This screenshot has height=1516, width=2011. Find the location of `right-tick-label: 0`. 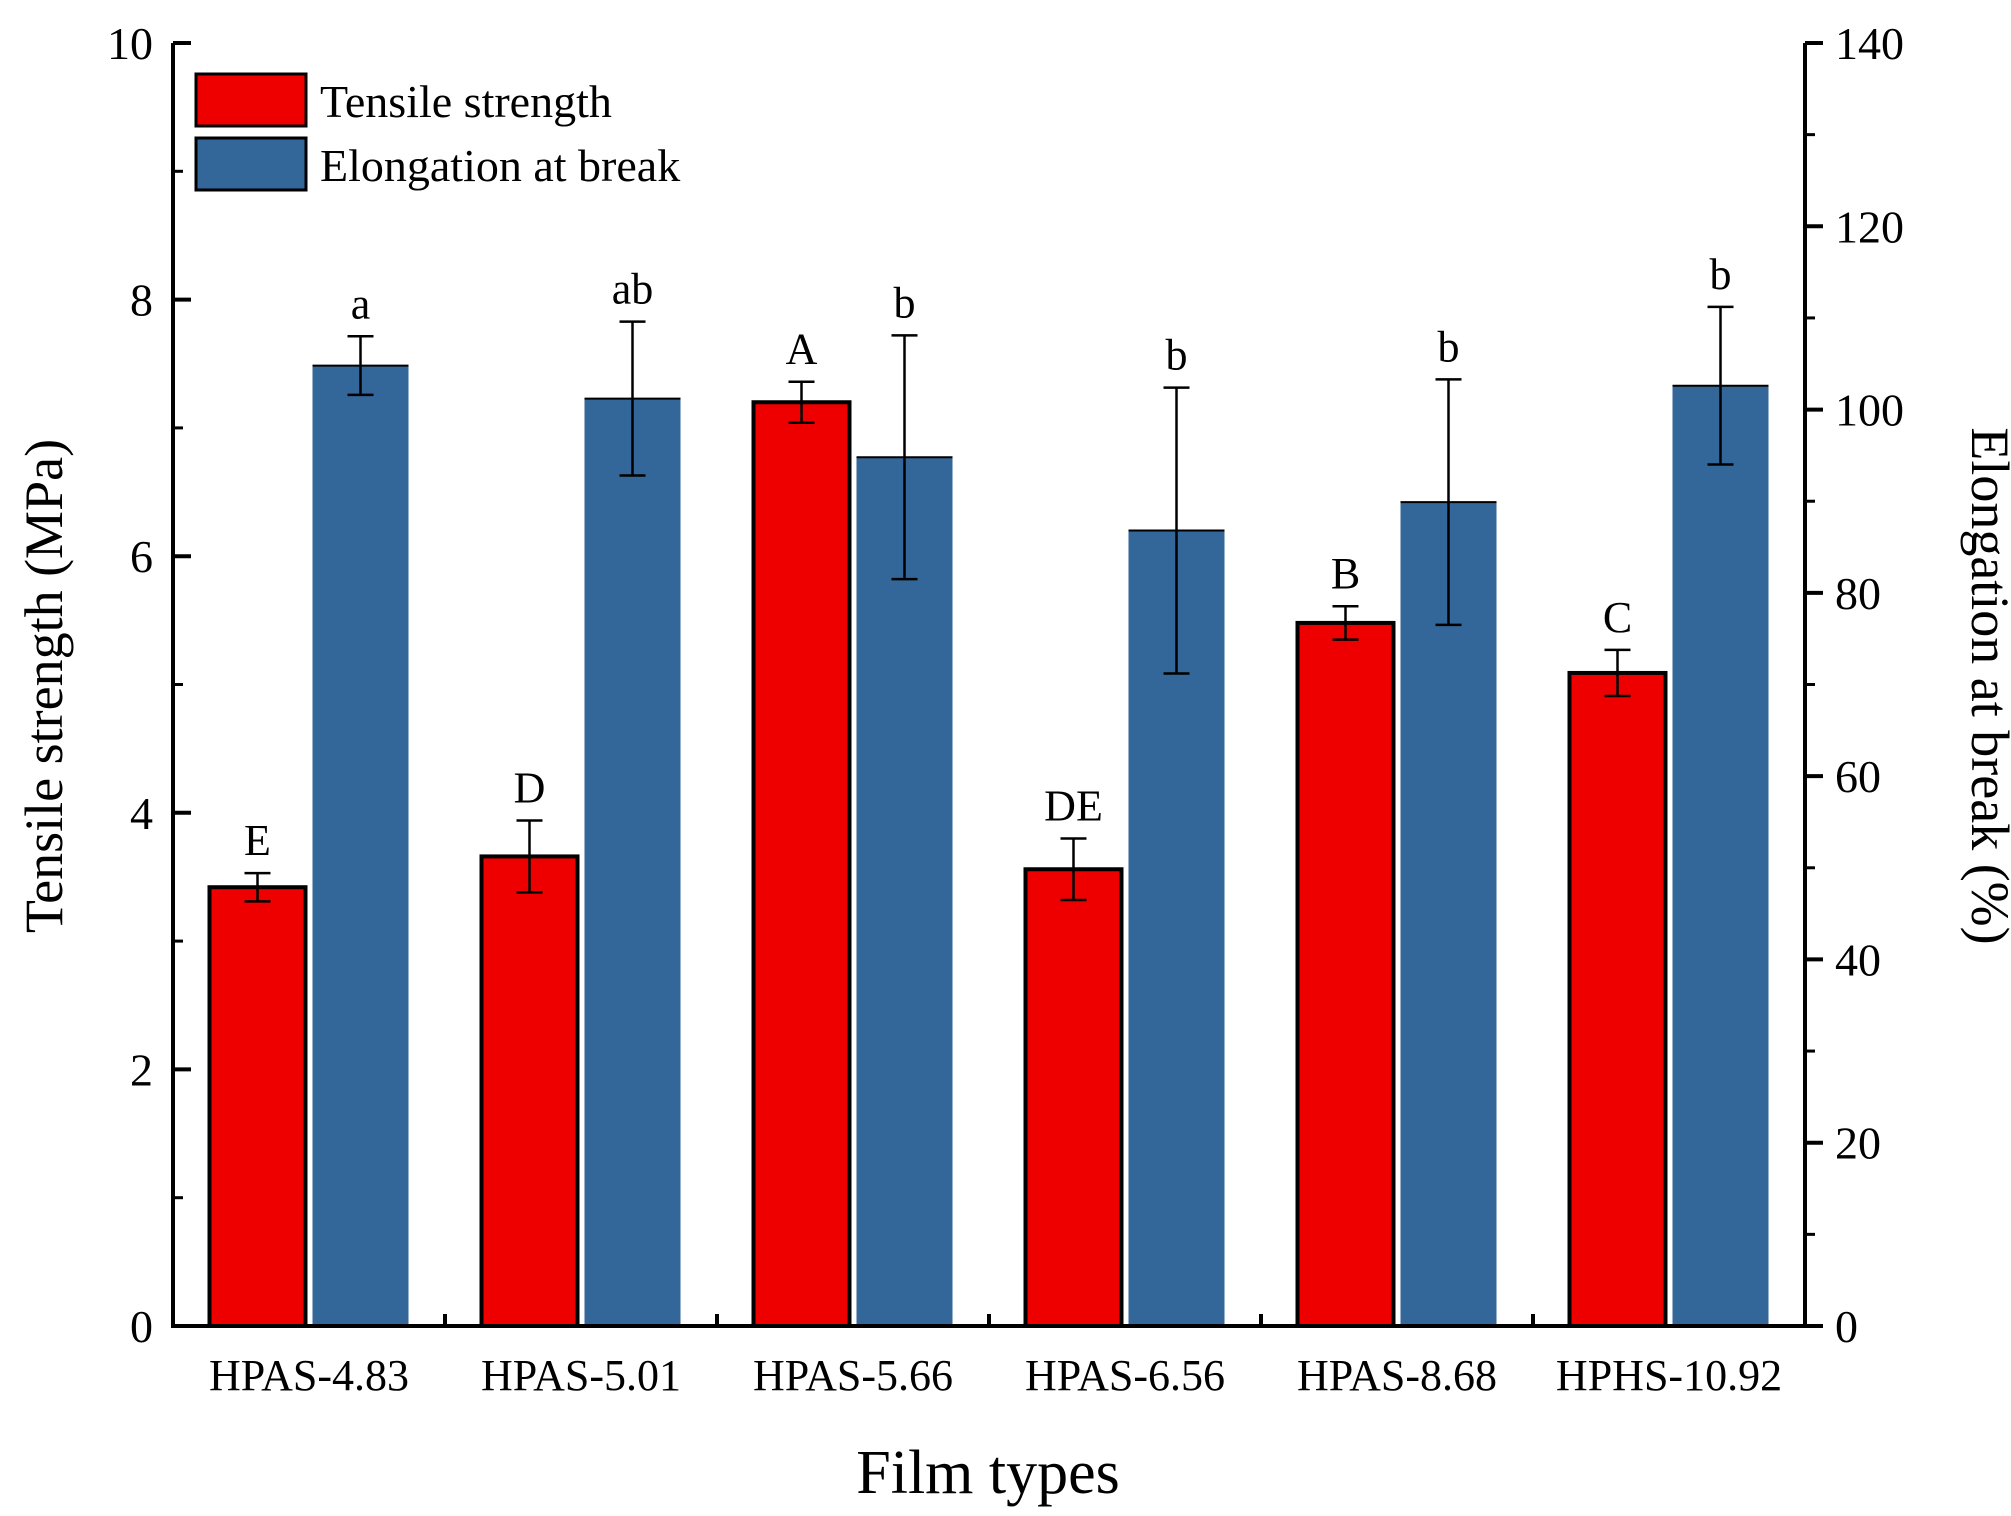

right-tick-label: 0 is located at coordinates (1846, 1326).